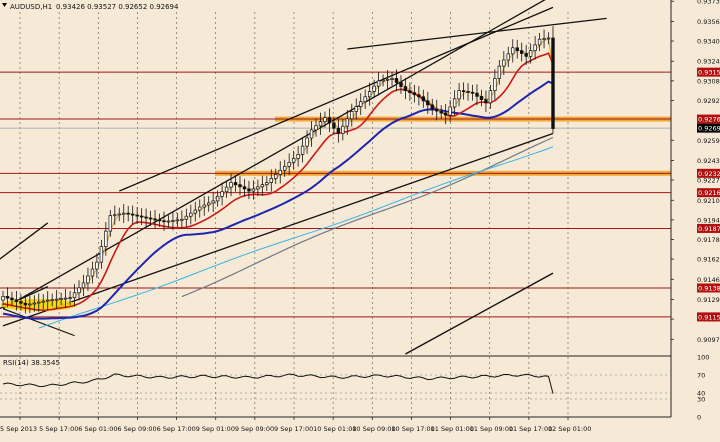 The width and height of the screenshot is (720, 442). What do you see at coordinates (708, 300) in the screenshot?
I see `price-tick-label: 0.91295` at bounding box center [708, 300].